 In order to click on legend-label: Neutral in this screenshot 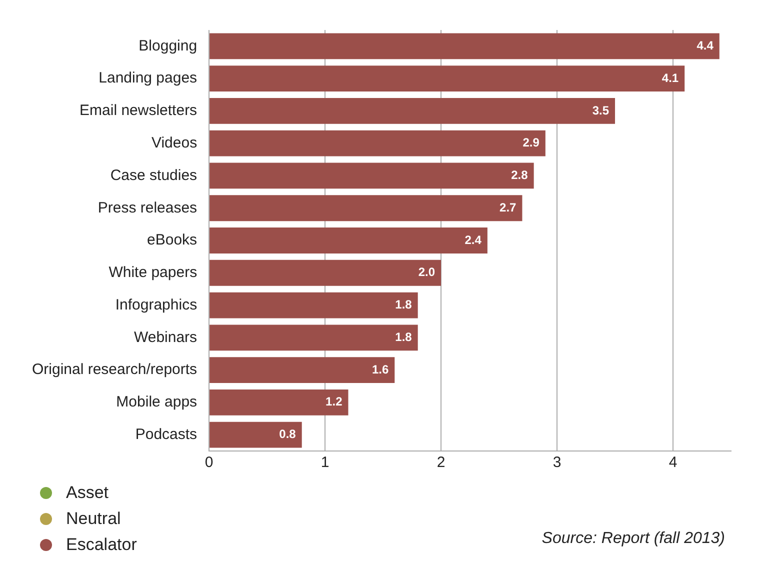, I will do `click(93, 519)`.